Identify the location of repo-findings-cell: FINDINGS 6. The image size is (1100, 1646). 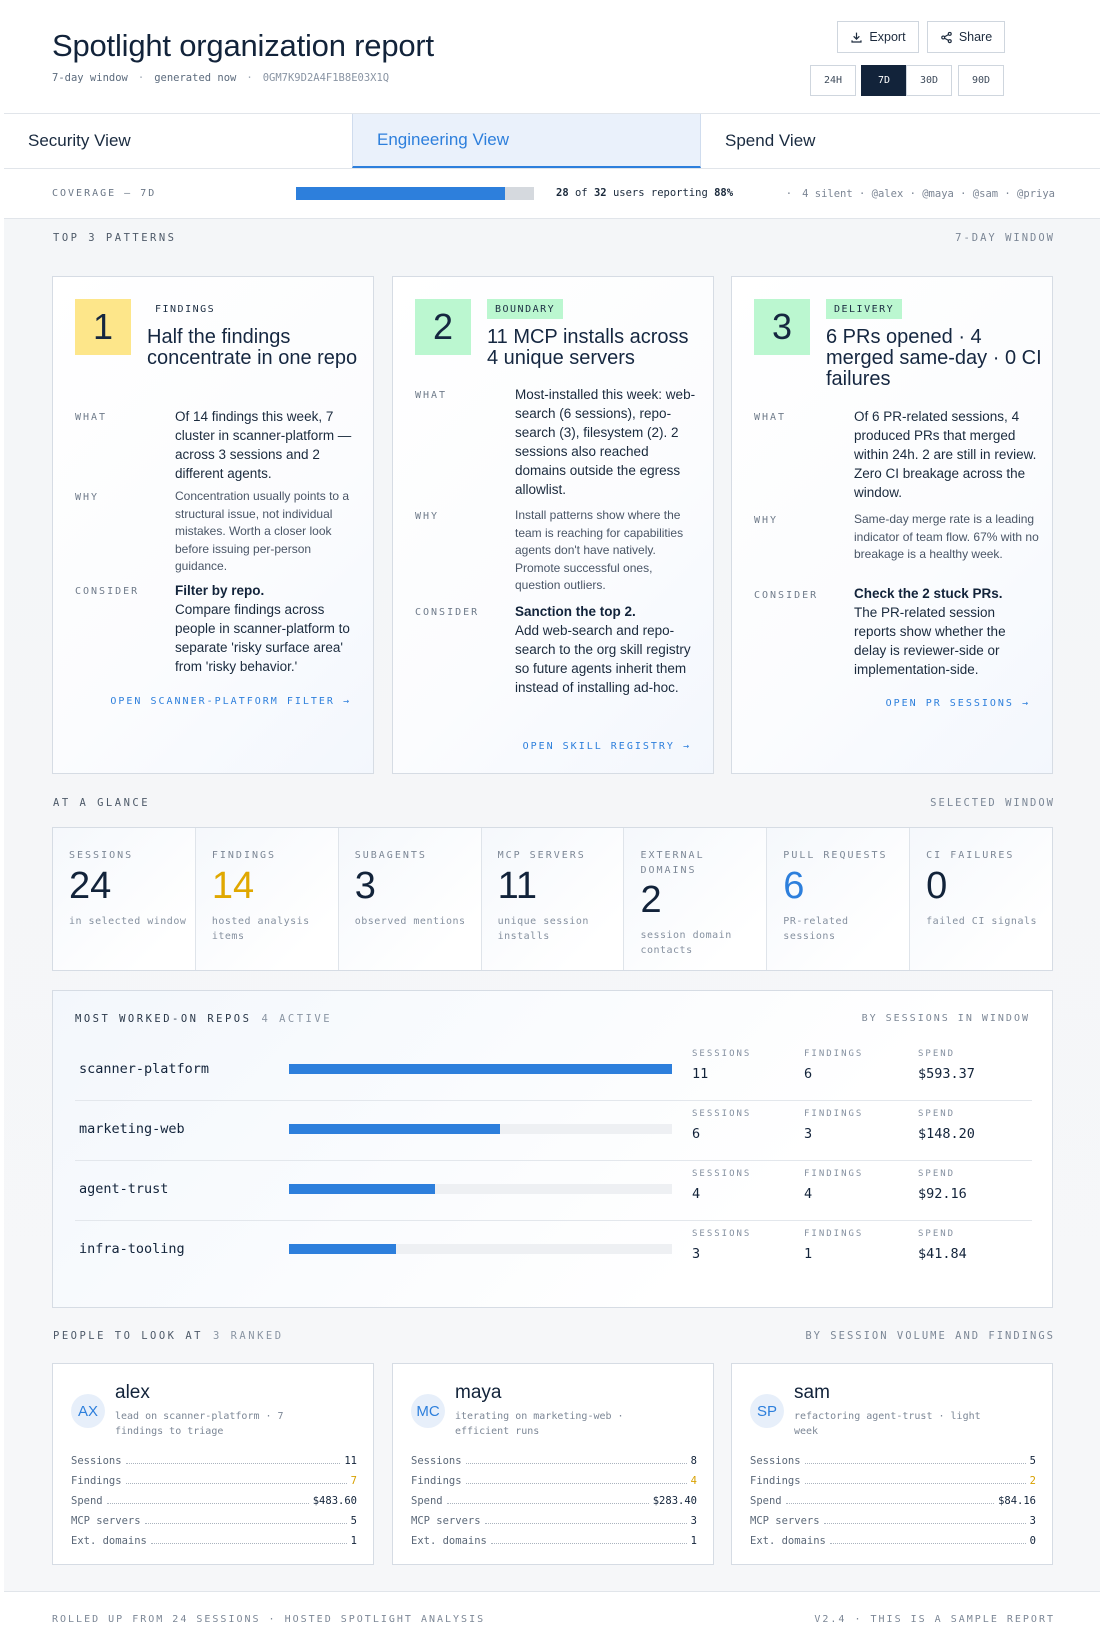
(833, 1065).